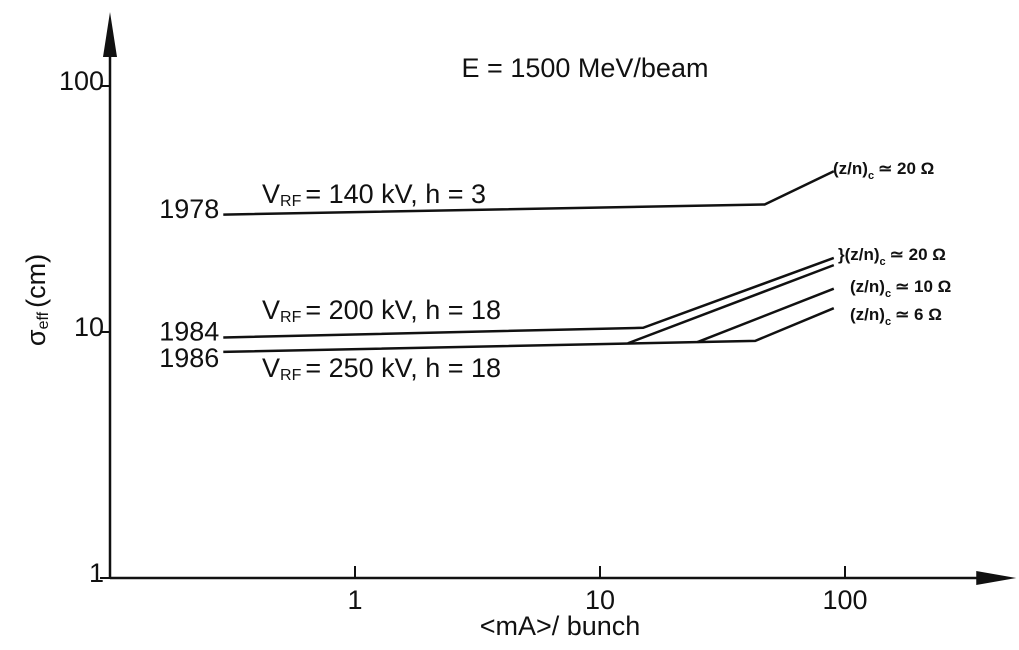 The image size is (1019, 650). What do you see at coordinates (43, 320) in the screenshot?
I see `label-sub: eff` at bounding box center [43, 320].